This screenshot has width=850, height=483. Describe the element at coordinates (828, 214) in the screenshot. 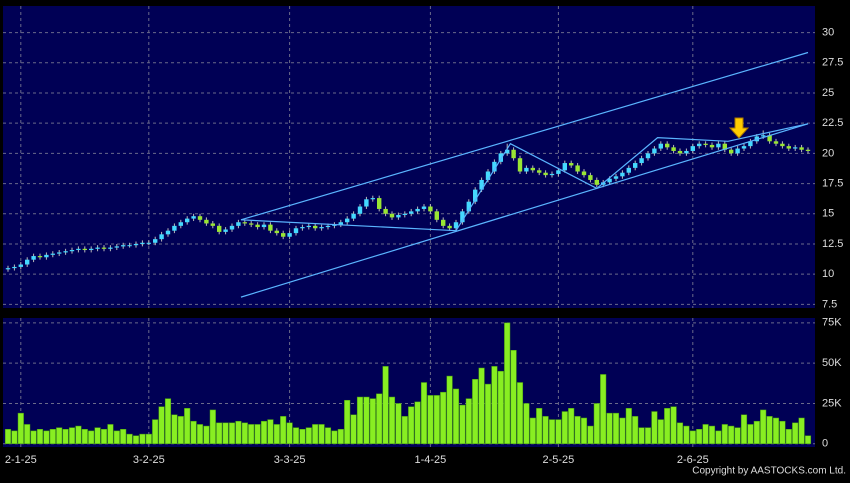

I see `y-tick-label: 15` at that location.